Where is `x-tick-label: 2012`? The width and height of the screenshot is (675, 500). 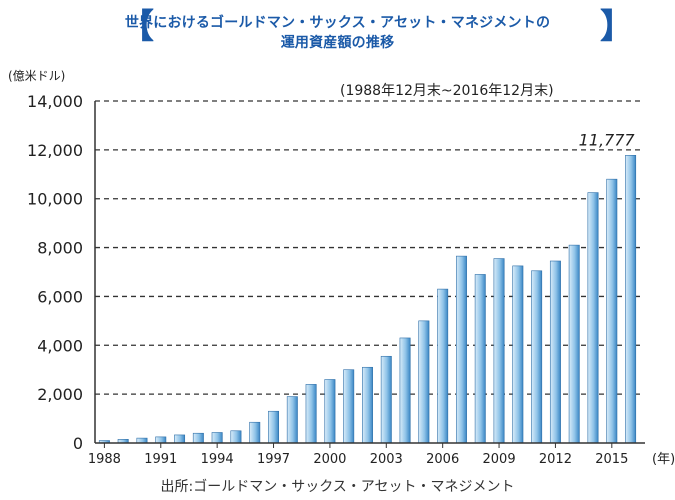 x-tick-label: 2012 is located at coordinates (555, 459).